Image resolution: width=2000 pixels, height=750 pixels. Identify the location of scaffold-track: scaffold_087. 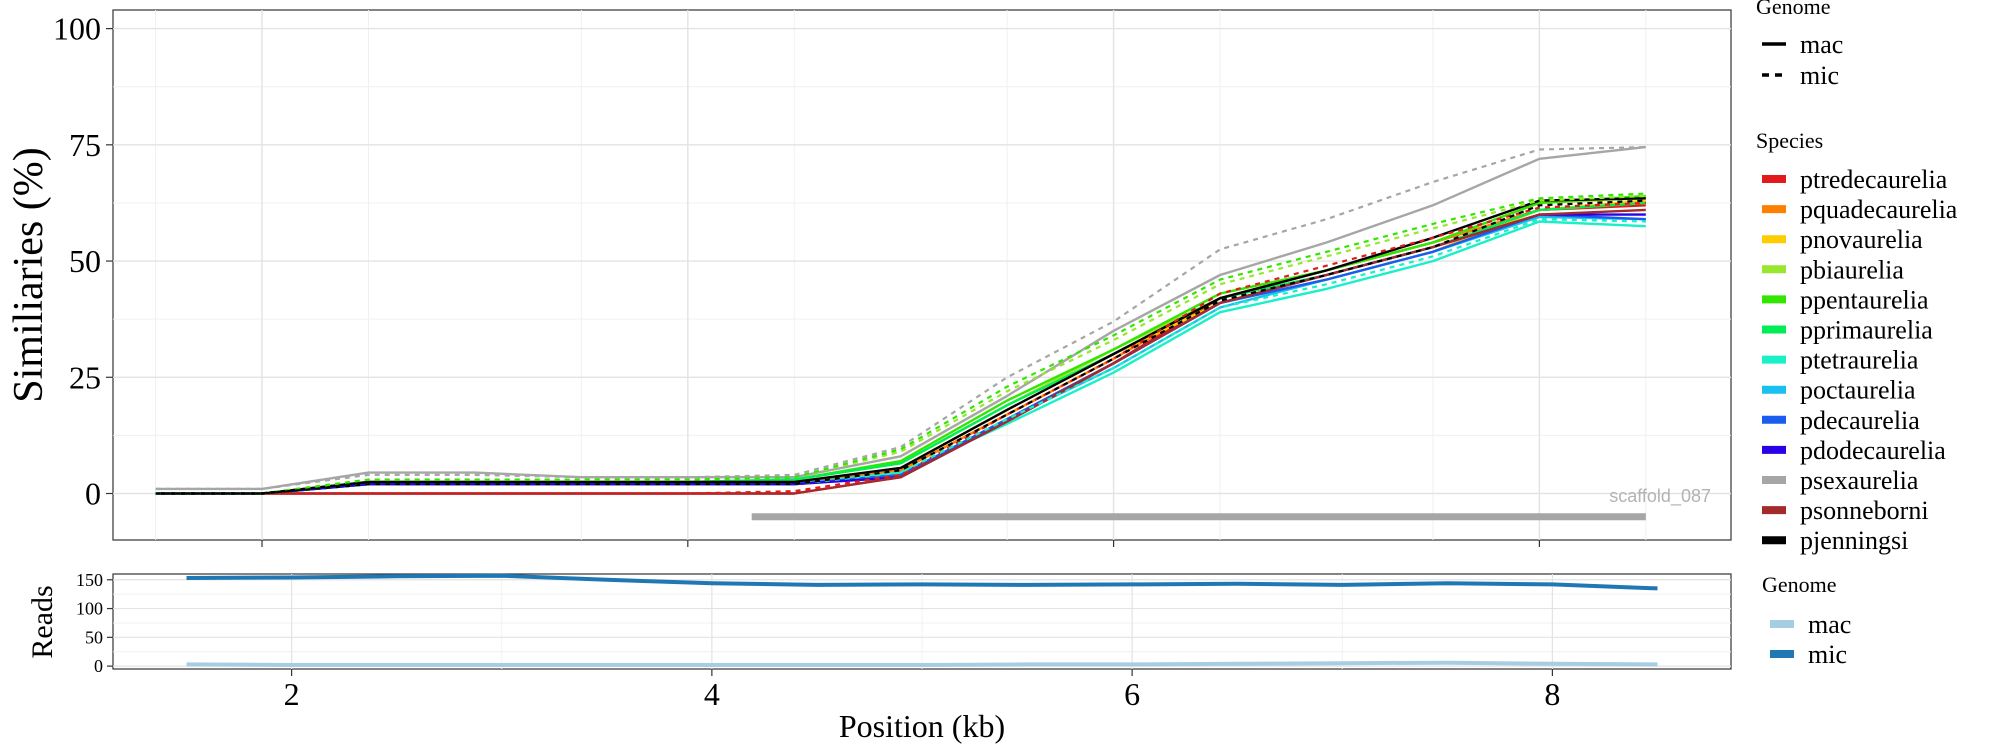
(1231, 503).